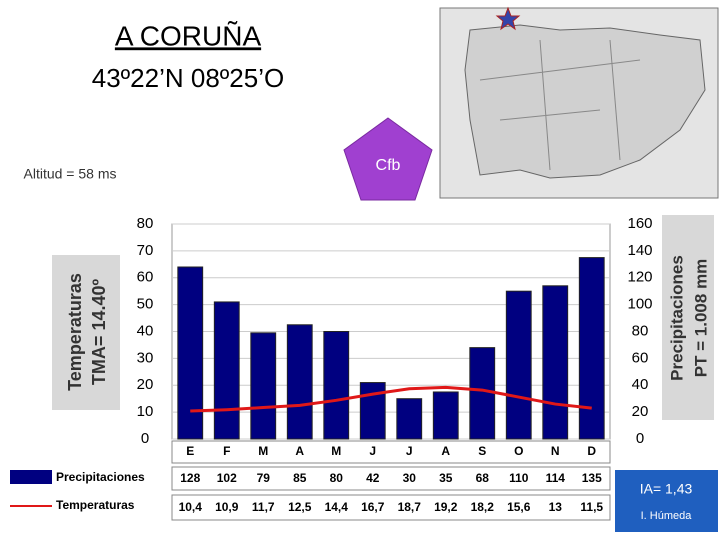  What do you see at coordinates (666, 501) in the screenshot?
I see `aridity-box` at bounding box center [666, 501].